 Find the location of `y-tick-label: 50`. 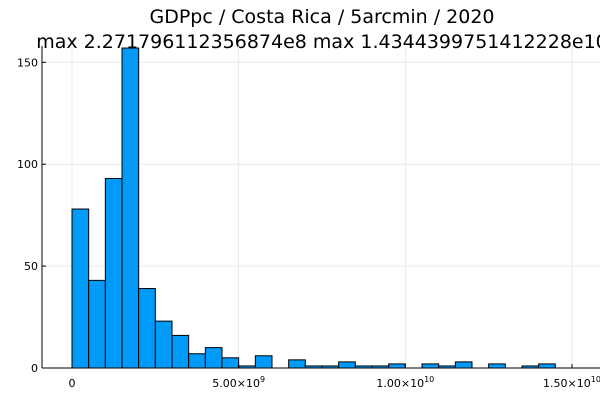

y-tick-label: 50 is located at coordinates (31, 266).